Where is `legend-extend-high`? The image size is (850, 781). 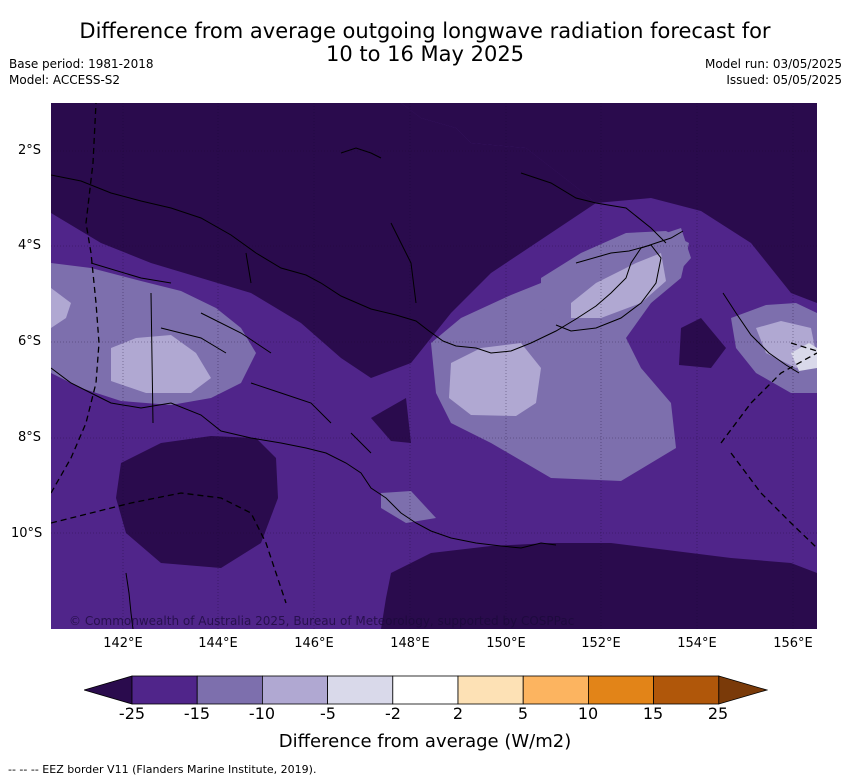
legend-extend-high is located at coordinates (743, 690).